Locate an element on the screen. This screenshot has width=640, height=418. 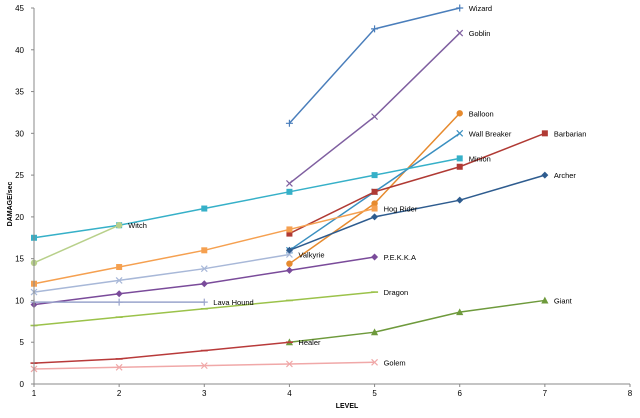
series-label-archer: Archer is located at coordinates (565, 175).